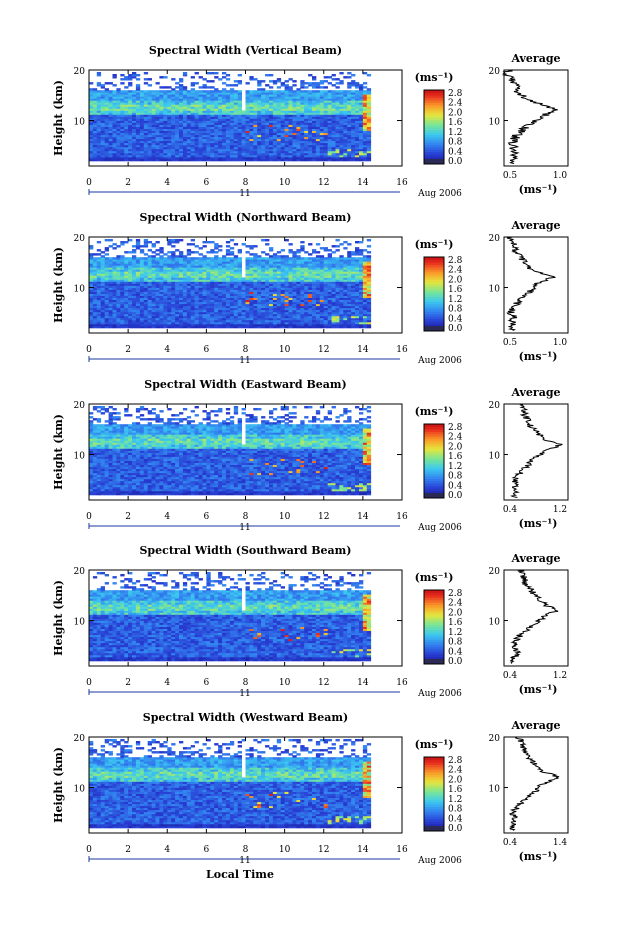 Image resolution: width=623 pixels, height=929 pixels. What do you see at coordinates (439, 194) in the screenshot?
I see `date-label: Aug 2006` at bounding box center [439, 194].